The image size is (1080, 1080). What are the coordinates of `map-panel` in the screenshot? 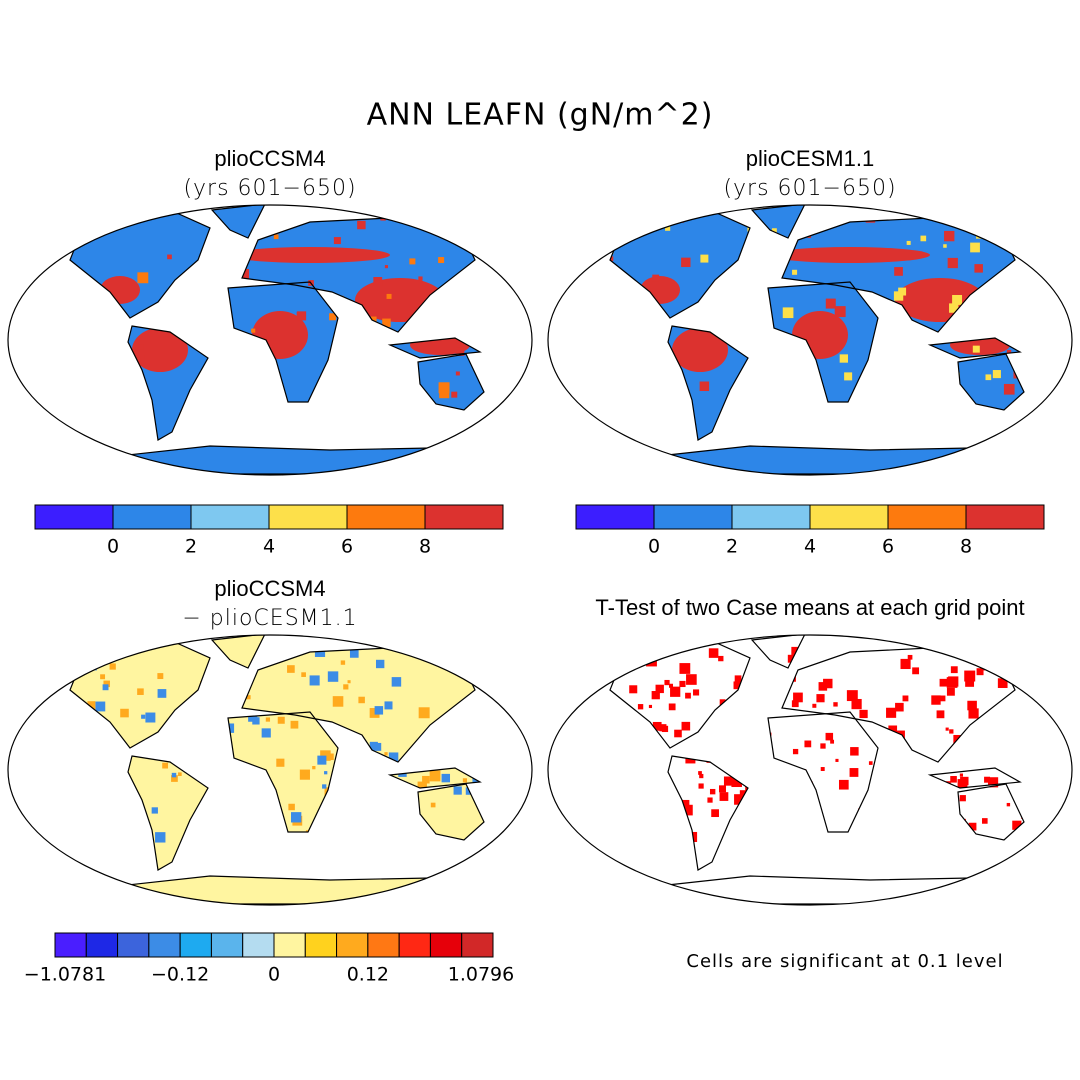 It's located at (270, 770).